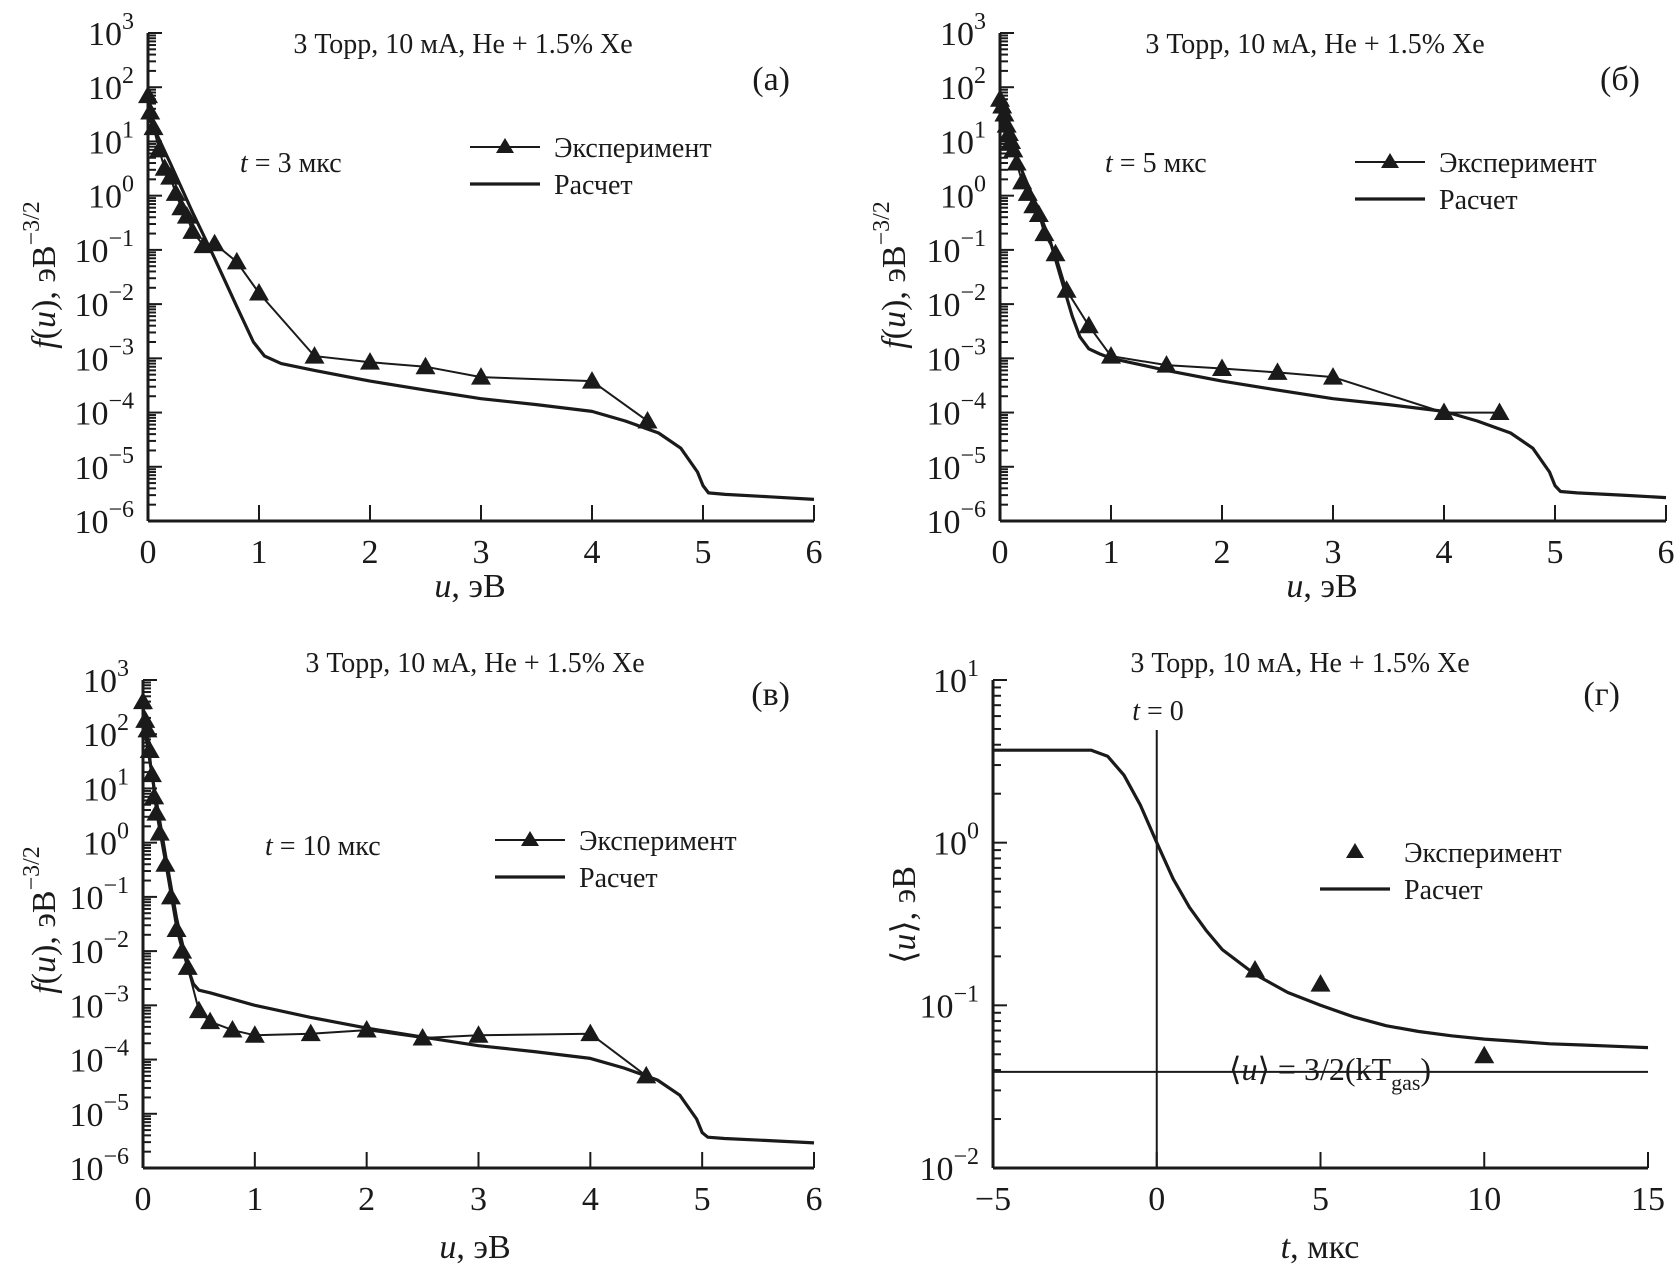 The height and width of the screenshot is (1277, 1676). I want to click on y-tick-exponent: −1, so click(121, 239).